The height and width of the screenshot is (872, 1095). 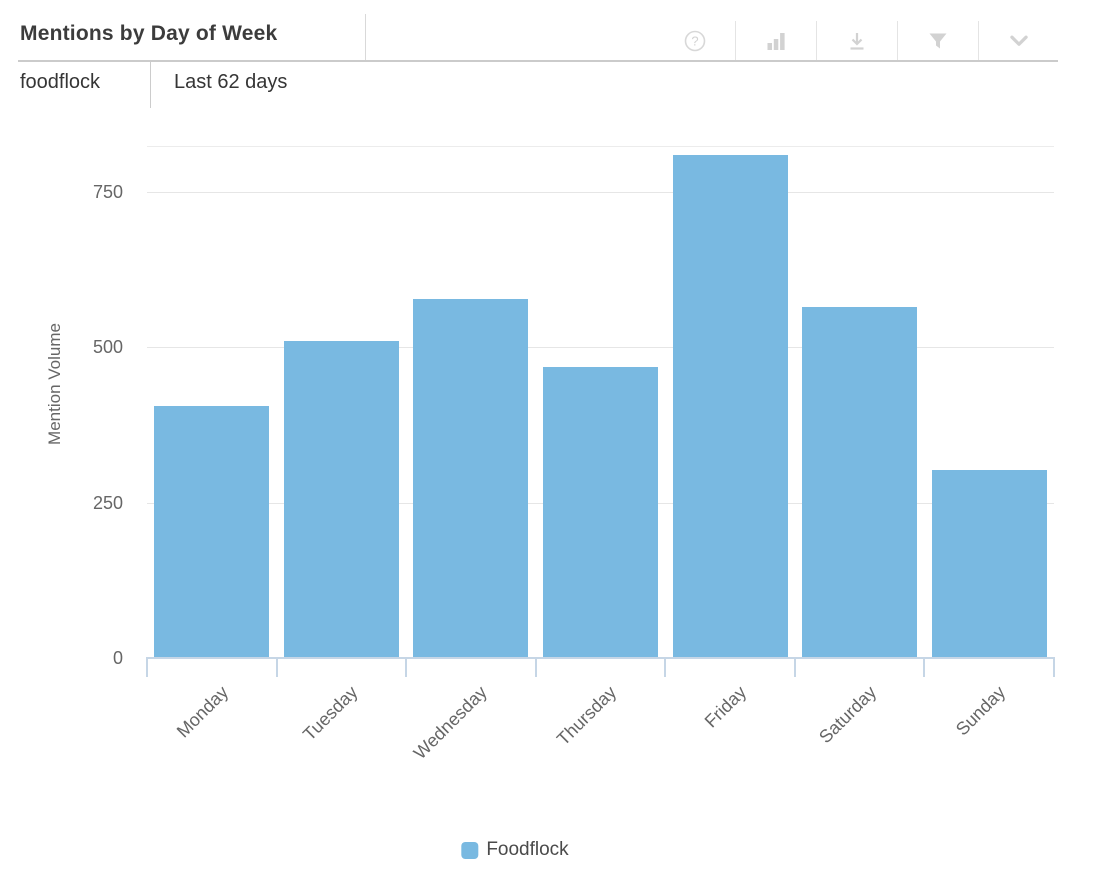 What do you see at coordinates (330, 713) in the screenshot?
I see `x-axis-label-tuesday: Tuesday` at bounding box center [330, 713].